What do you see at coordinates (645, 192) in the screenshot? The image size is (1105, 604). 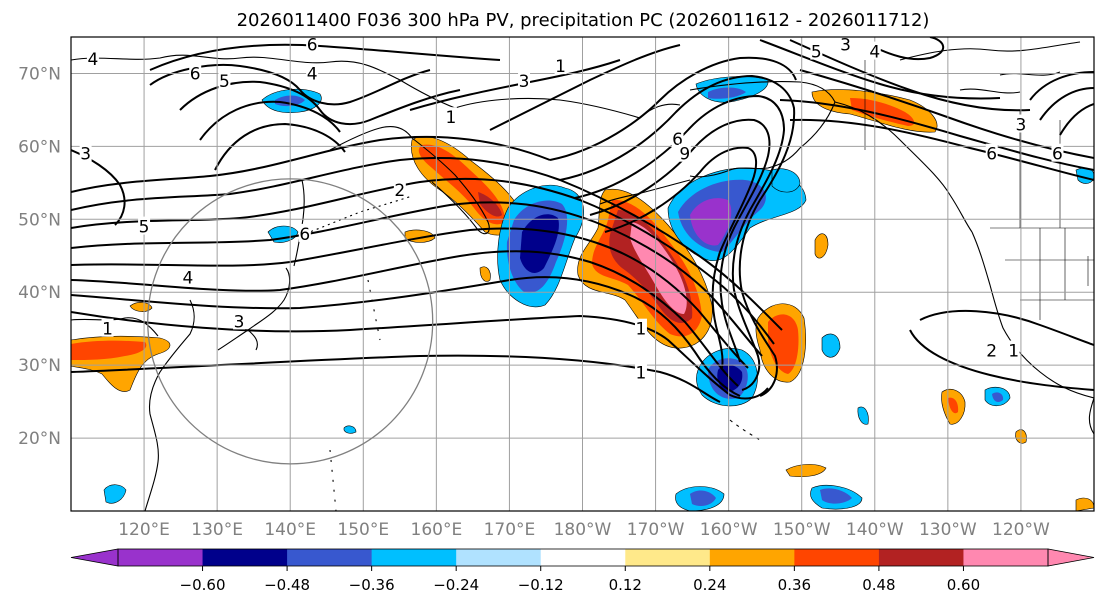 I see `coastline-aleutians` at bounding box center [645, 192].